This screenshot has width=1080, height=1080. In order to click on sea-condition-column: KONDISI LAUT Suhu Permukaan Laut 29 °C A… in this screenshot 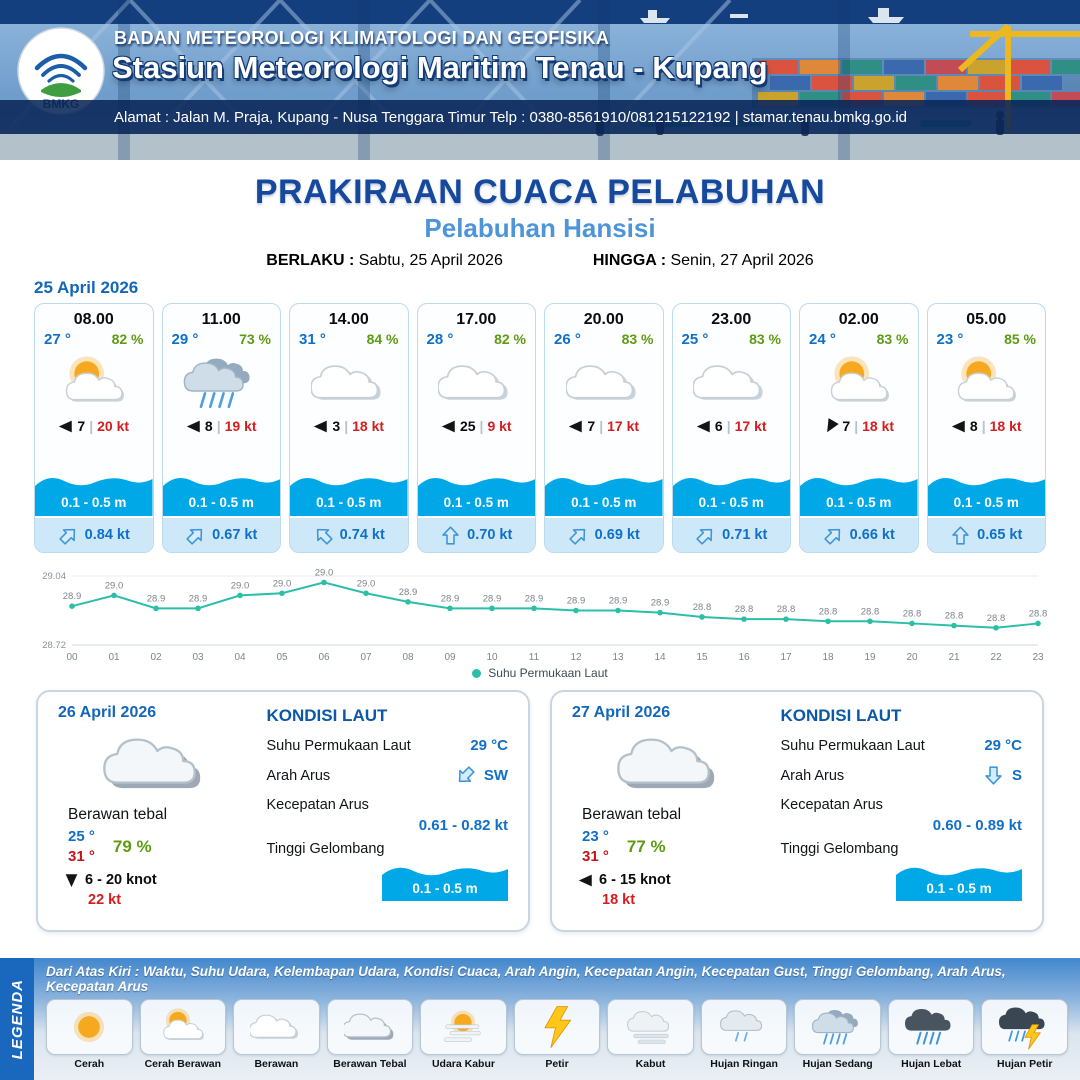, I will do `click(908, 811)`.